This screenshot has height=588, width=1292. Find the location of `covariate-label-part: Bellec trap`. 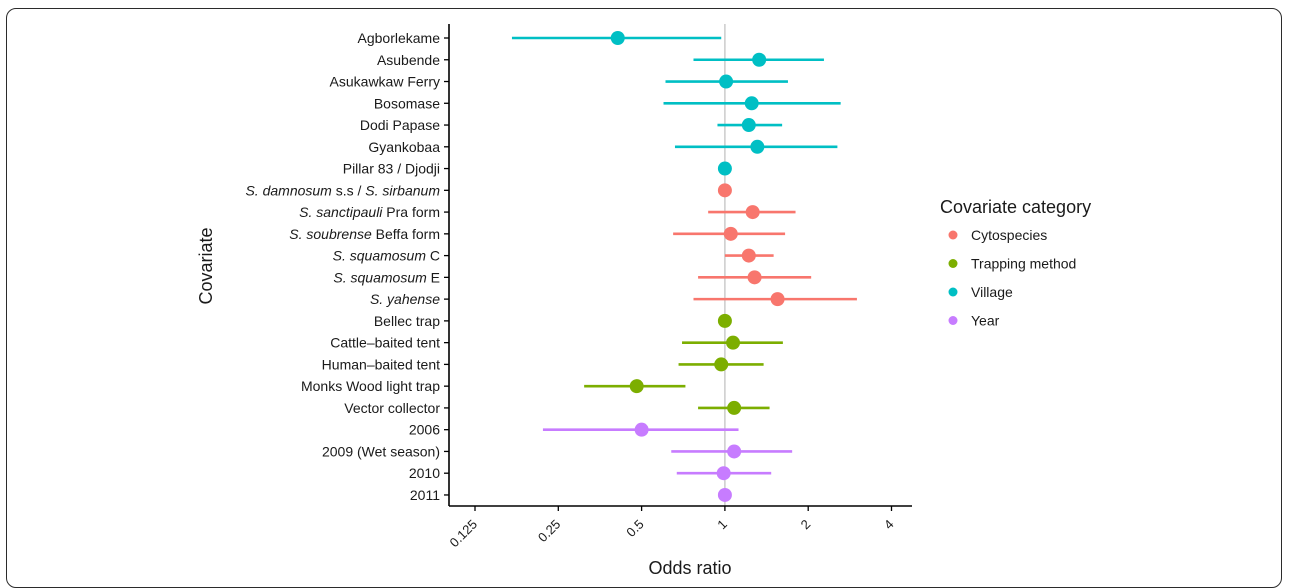

covariate-label-part: Bellec trap is located at coordinates (407, 321).